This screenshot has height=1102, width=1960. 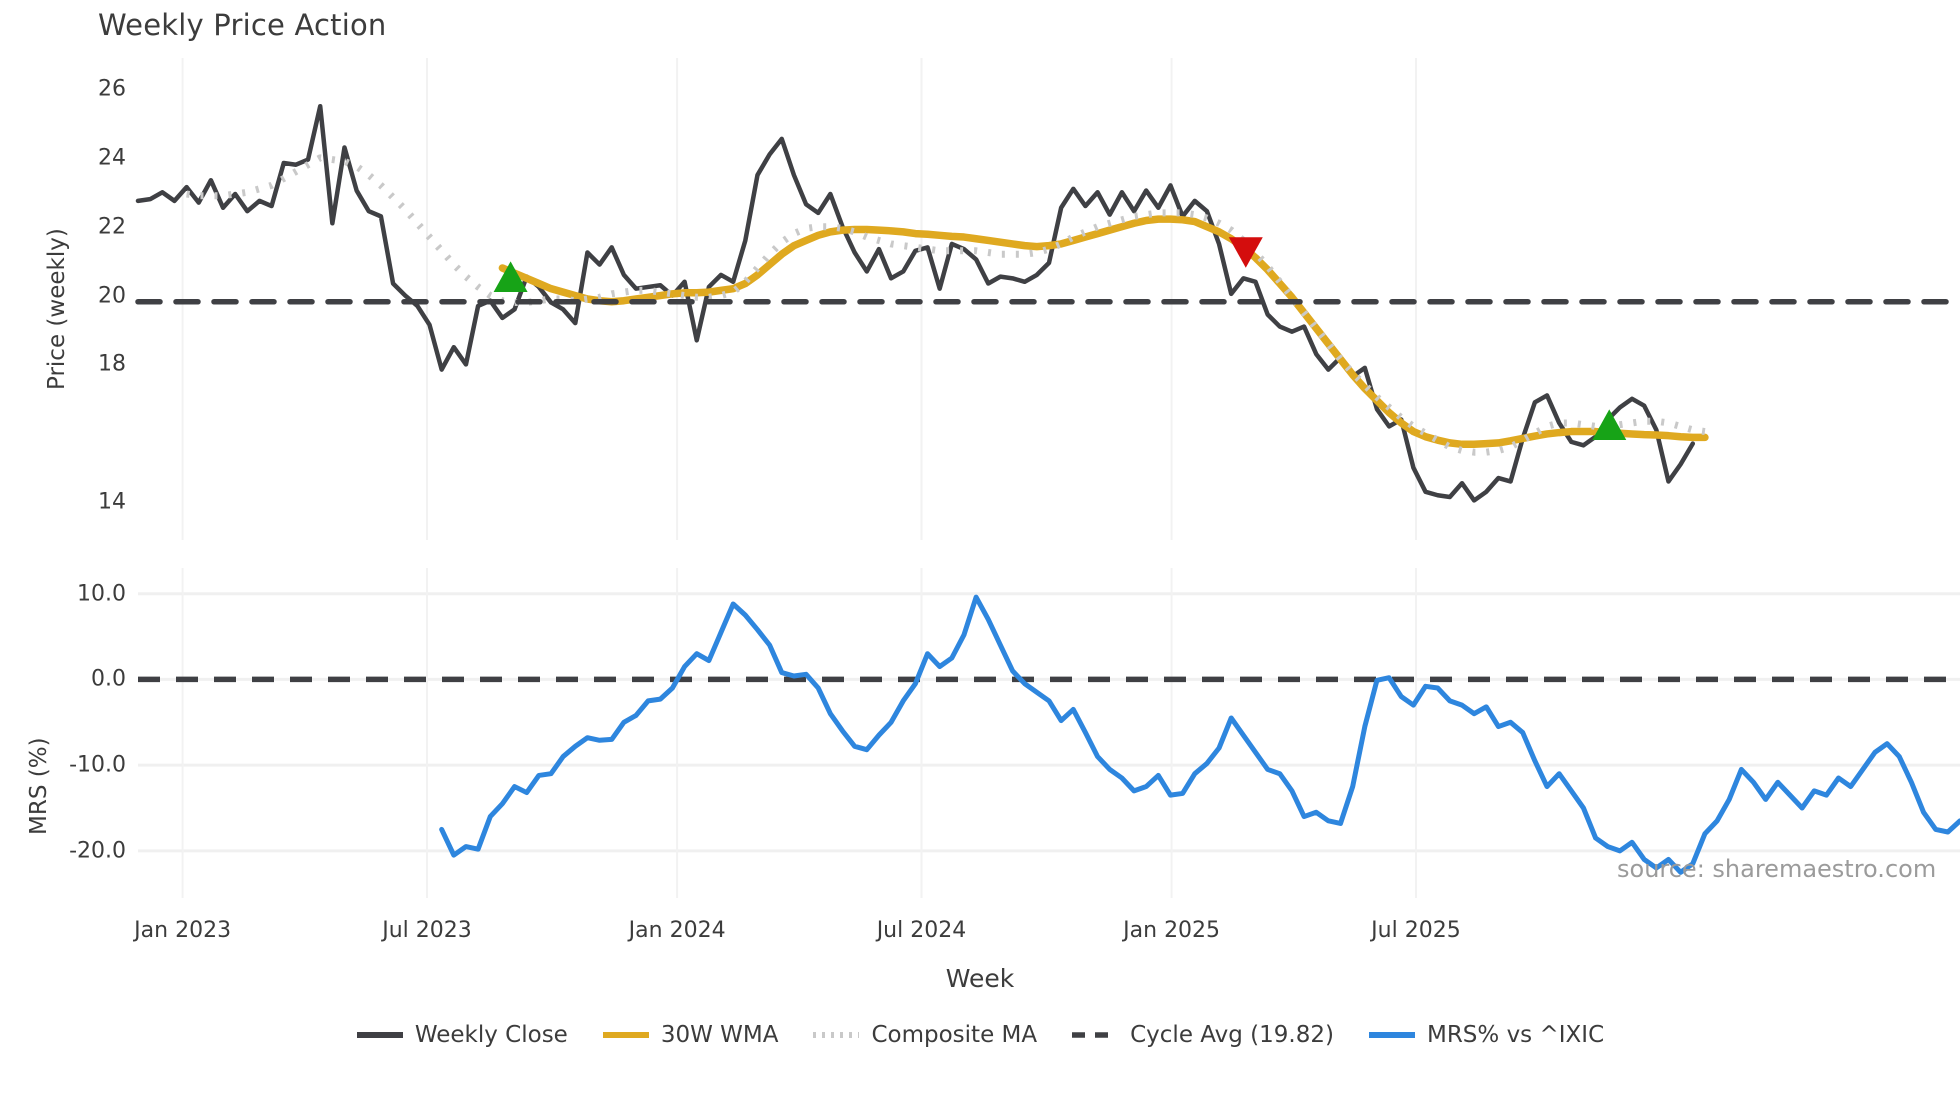 What do you see at coordinates (112, 364) in the screenshot?
I see `price-ytick: 18` at bounding box center [112, 364].